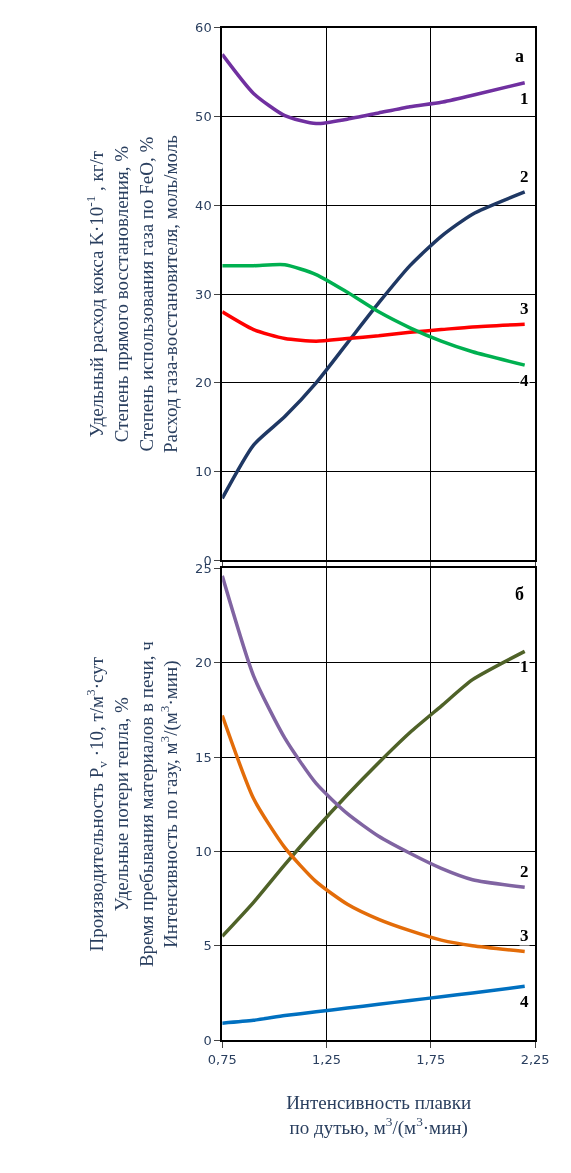  Describe the element at coordinates (519, 56) in the screenshot. I see `annotation: а` at that location.